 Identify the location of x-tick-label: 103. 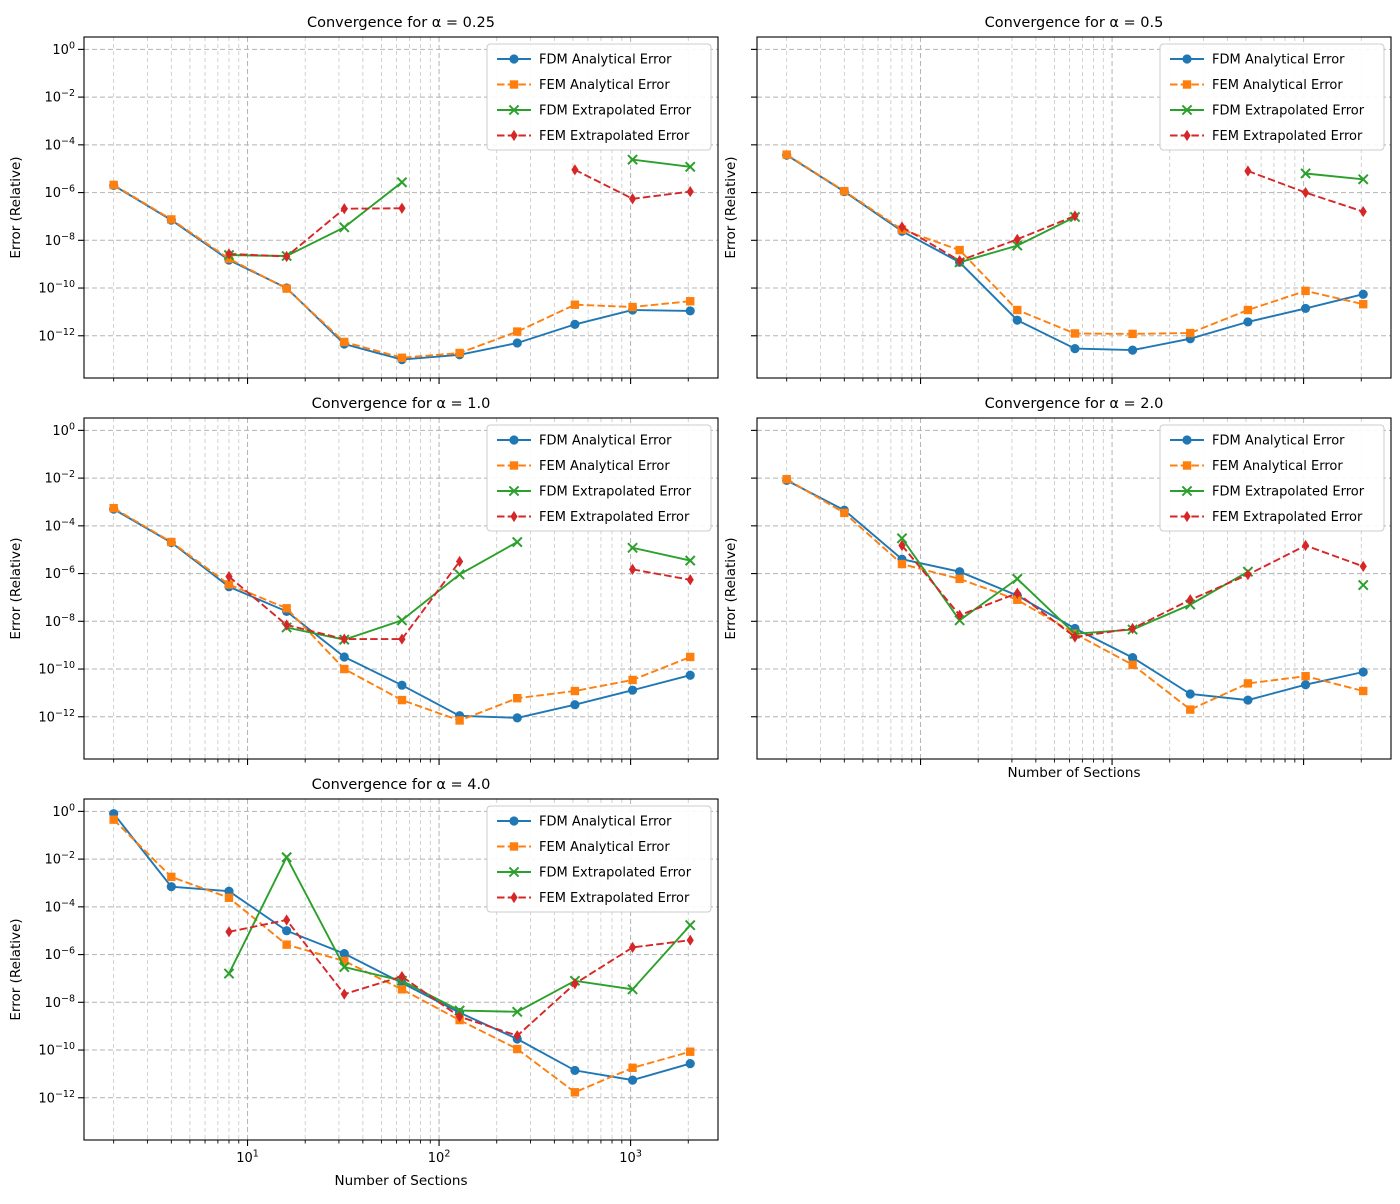
(630, 1158).